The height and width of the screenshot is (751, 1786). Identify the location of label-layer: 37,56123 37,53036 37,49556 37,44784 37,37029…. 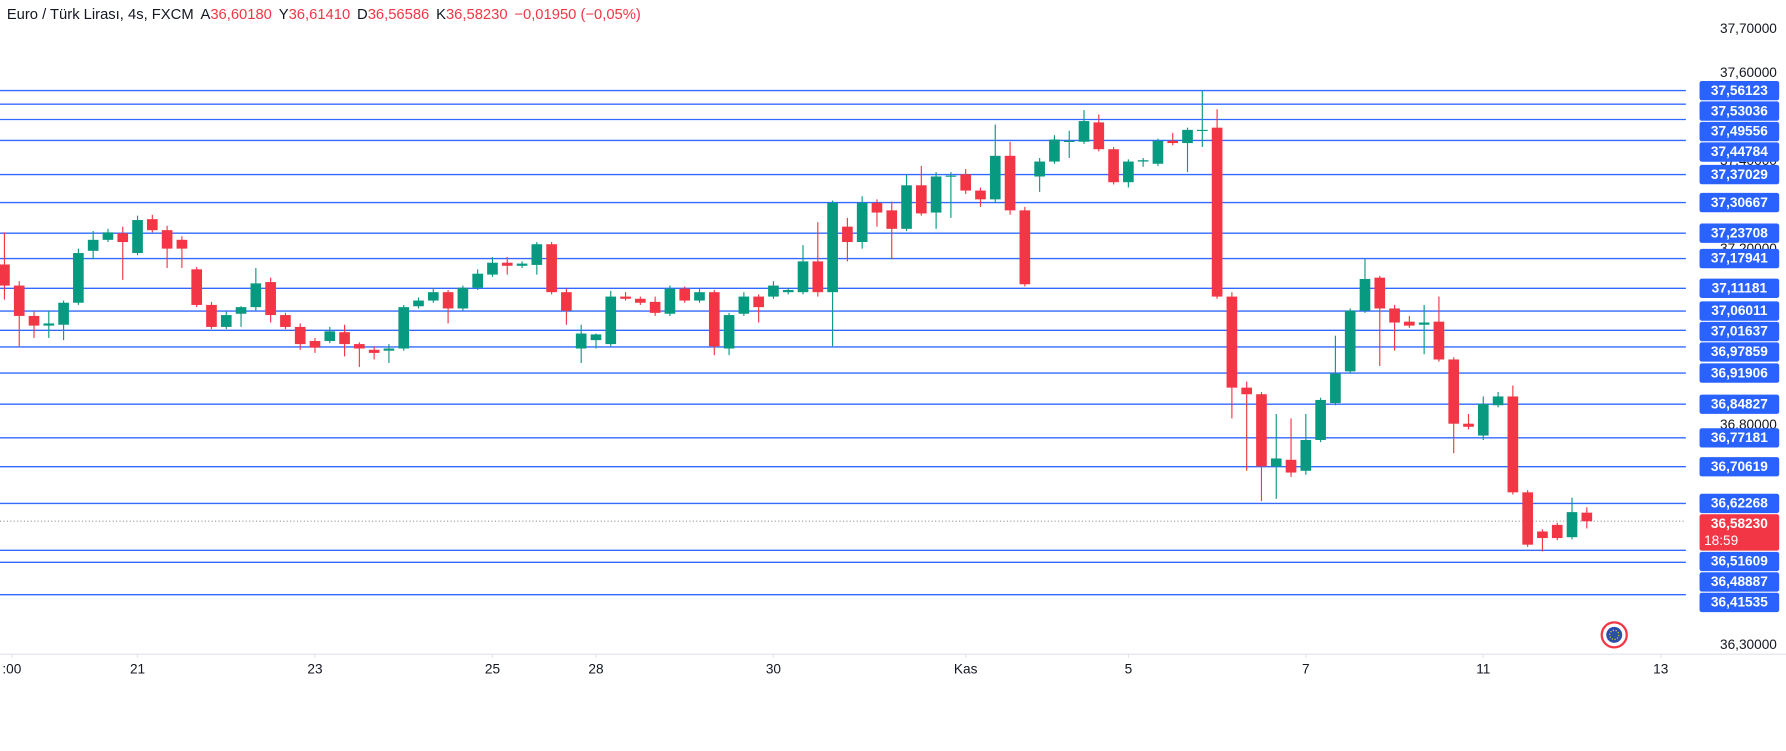
(1739, 346).